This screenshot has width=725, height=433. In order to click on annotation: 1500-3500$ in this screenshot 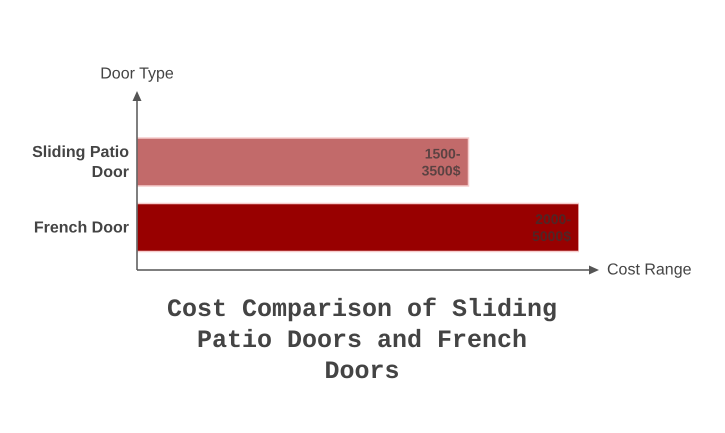, I will do `click(441, 162)`.